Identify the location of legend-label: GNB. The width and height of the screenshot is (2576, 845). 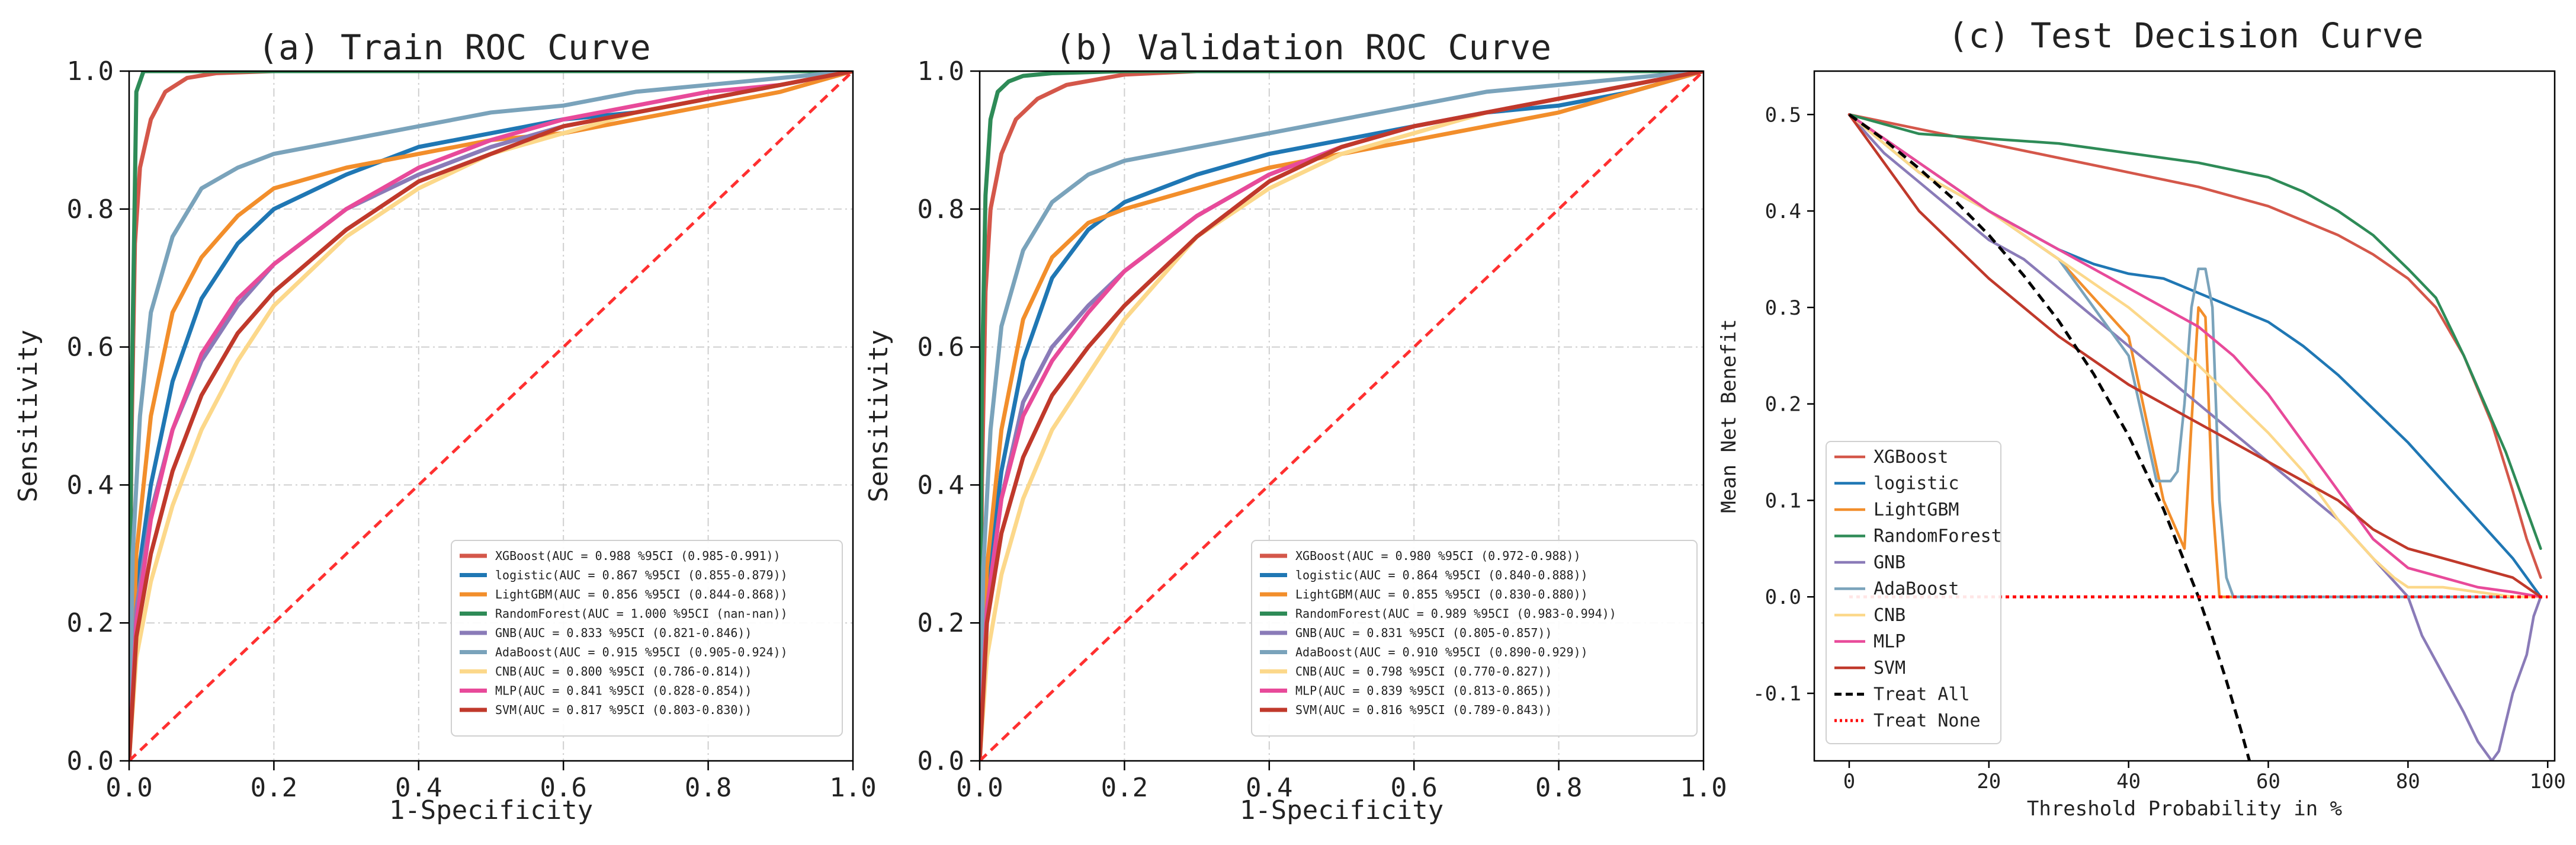
(1890, 562).